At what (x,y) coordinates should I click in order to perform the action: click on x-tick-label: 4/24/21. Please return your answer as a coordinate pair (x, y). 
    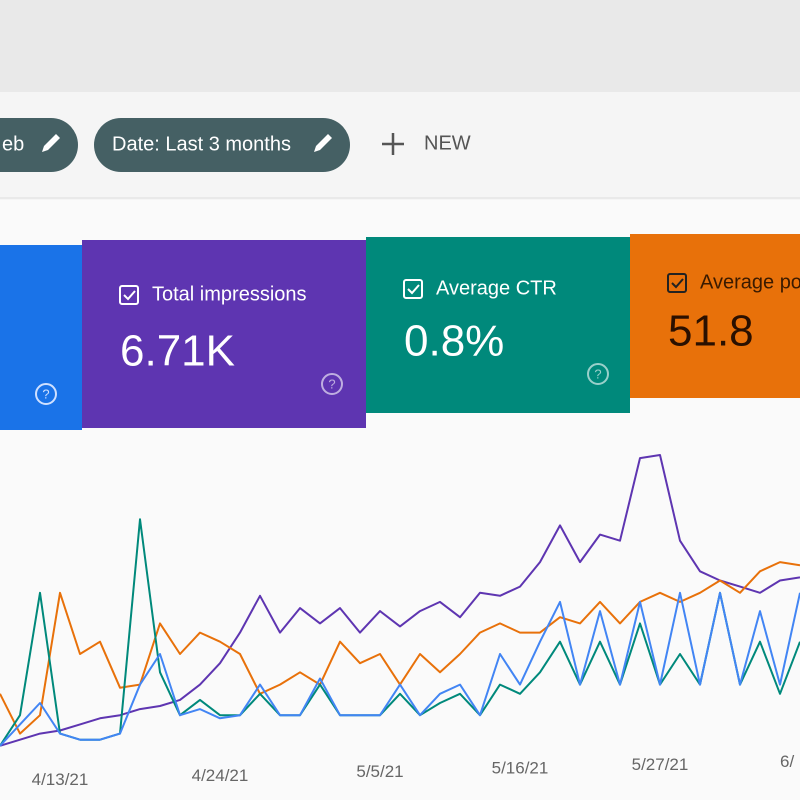
    Looking at the image, I should click on (220, 775).